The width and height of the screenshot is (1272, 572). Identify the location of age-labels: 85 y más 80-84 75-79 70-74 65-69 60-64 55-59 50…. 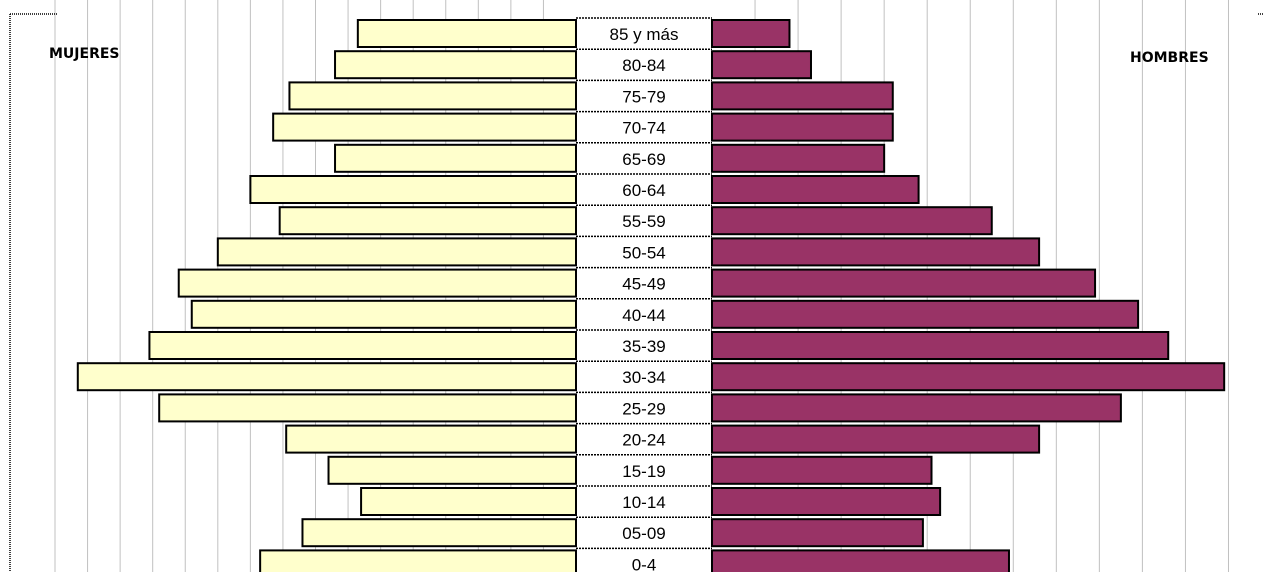
(644, 294).